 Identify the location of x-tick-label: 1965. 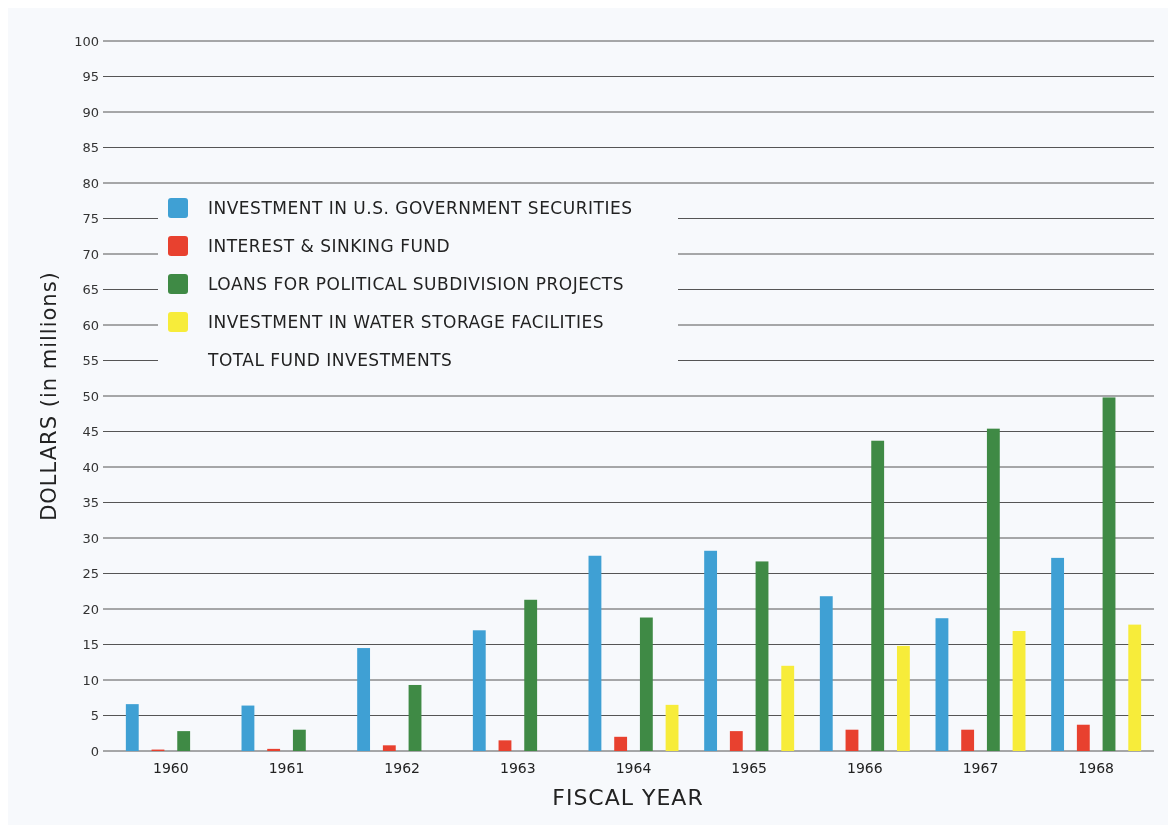
(749, 768).